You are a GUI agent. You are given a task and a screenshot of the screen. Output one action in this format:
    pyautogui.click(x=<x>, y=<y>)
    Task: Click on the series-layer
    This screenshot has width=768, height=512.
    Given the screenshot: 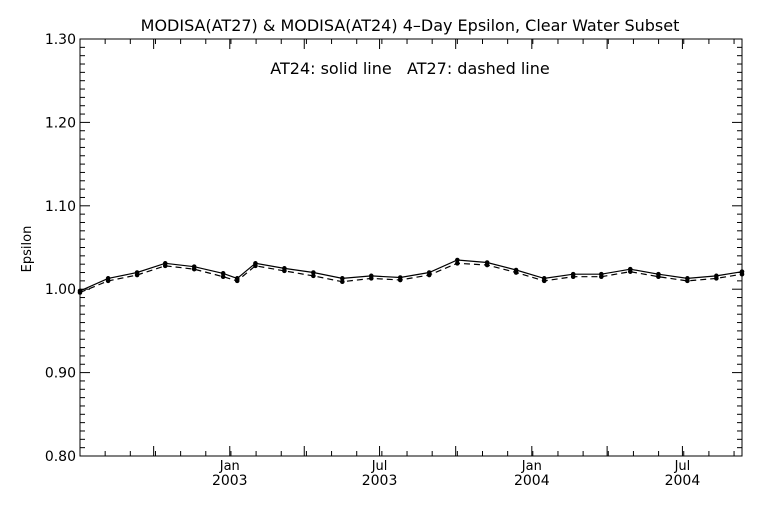 What is the action you would take?
    pyautogui.click(x=411, y=276)
    